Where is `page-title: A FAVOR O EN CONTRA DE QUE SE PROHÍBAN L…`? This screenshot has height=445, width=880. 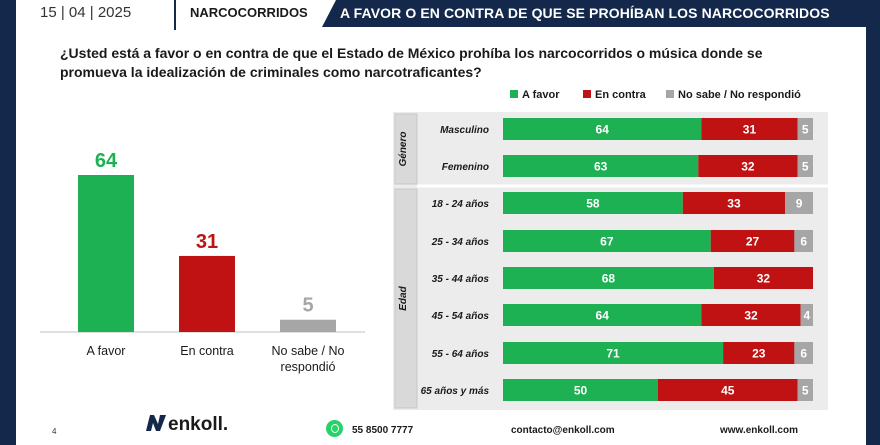 page-title: A FAVOR O EN CONTRA DE QUE SE PROHÍBAN L… is located at coordinates (585, 13).